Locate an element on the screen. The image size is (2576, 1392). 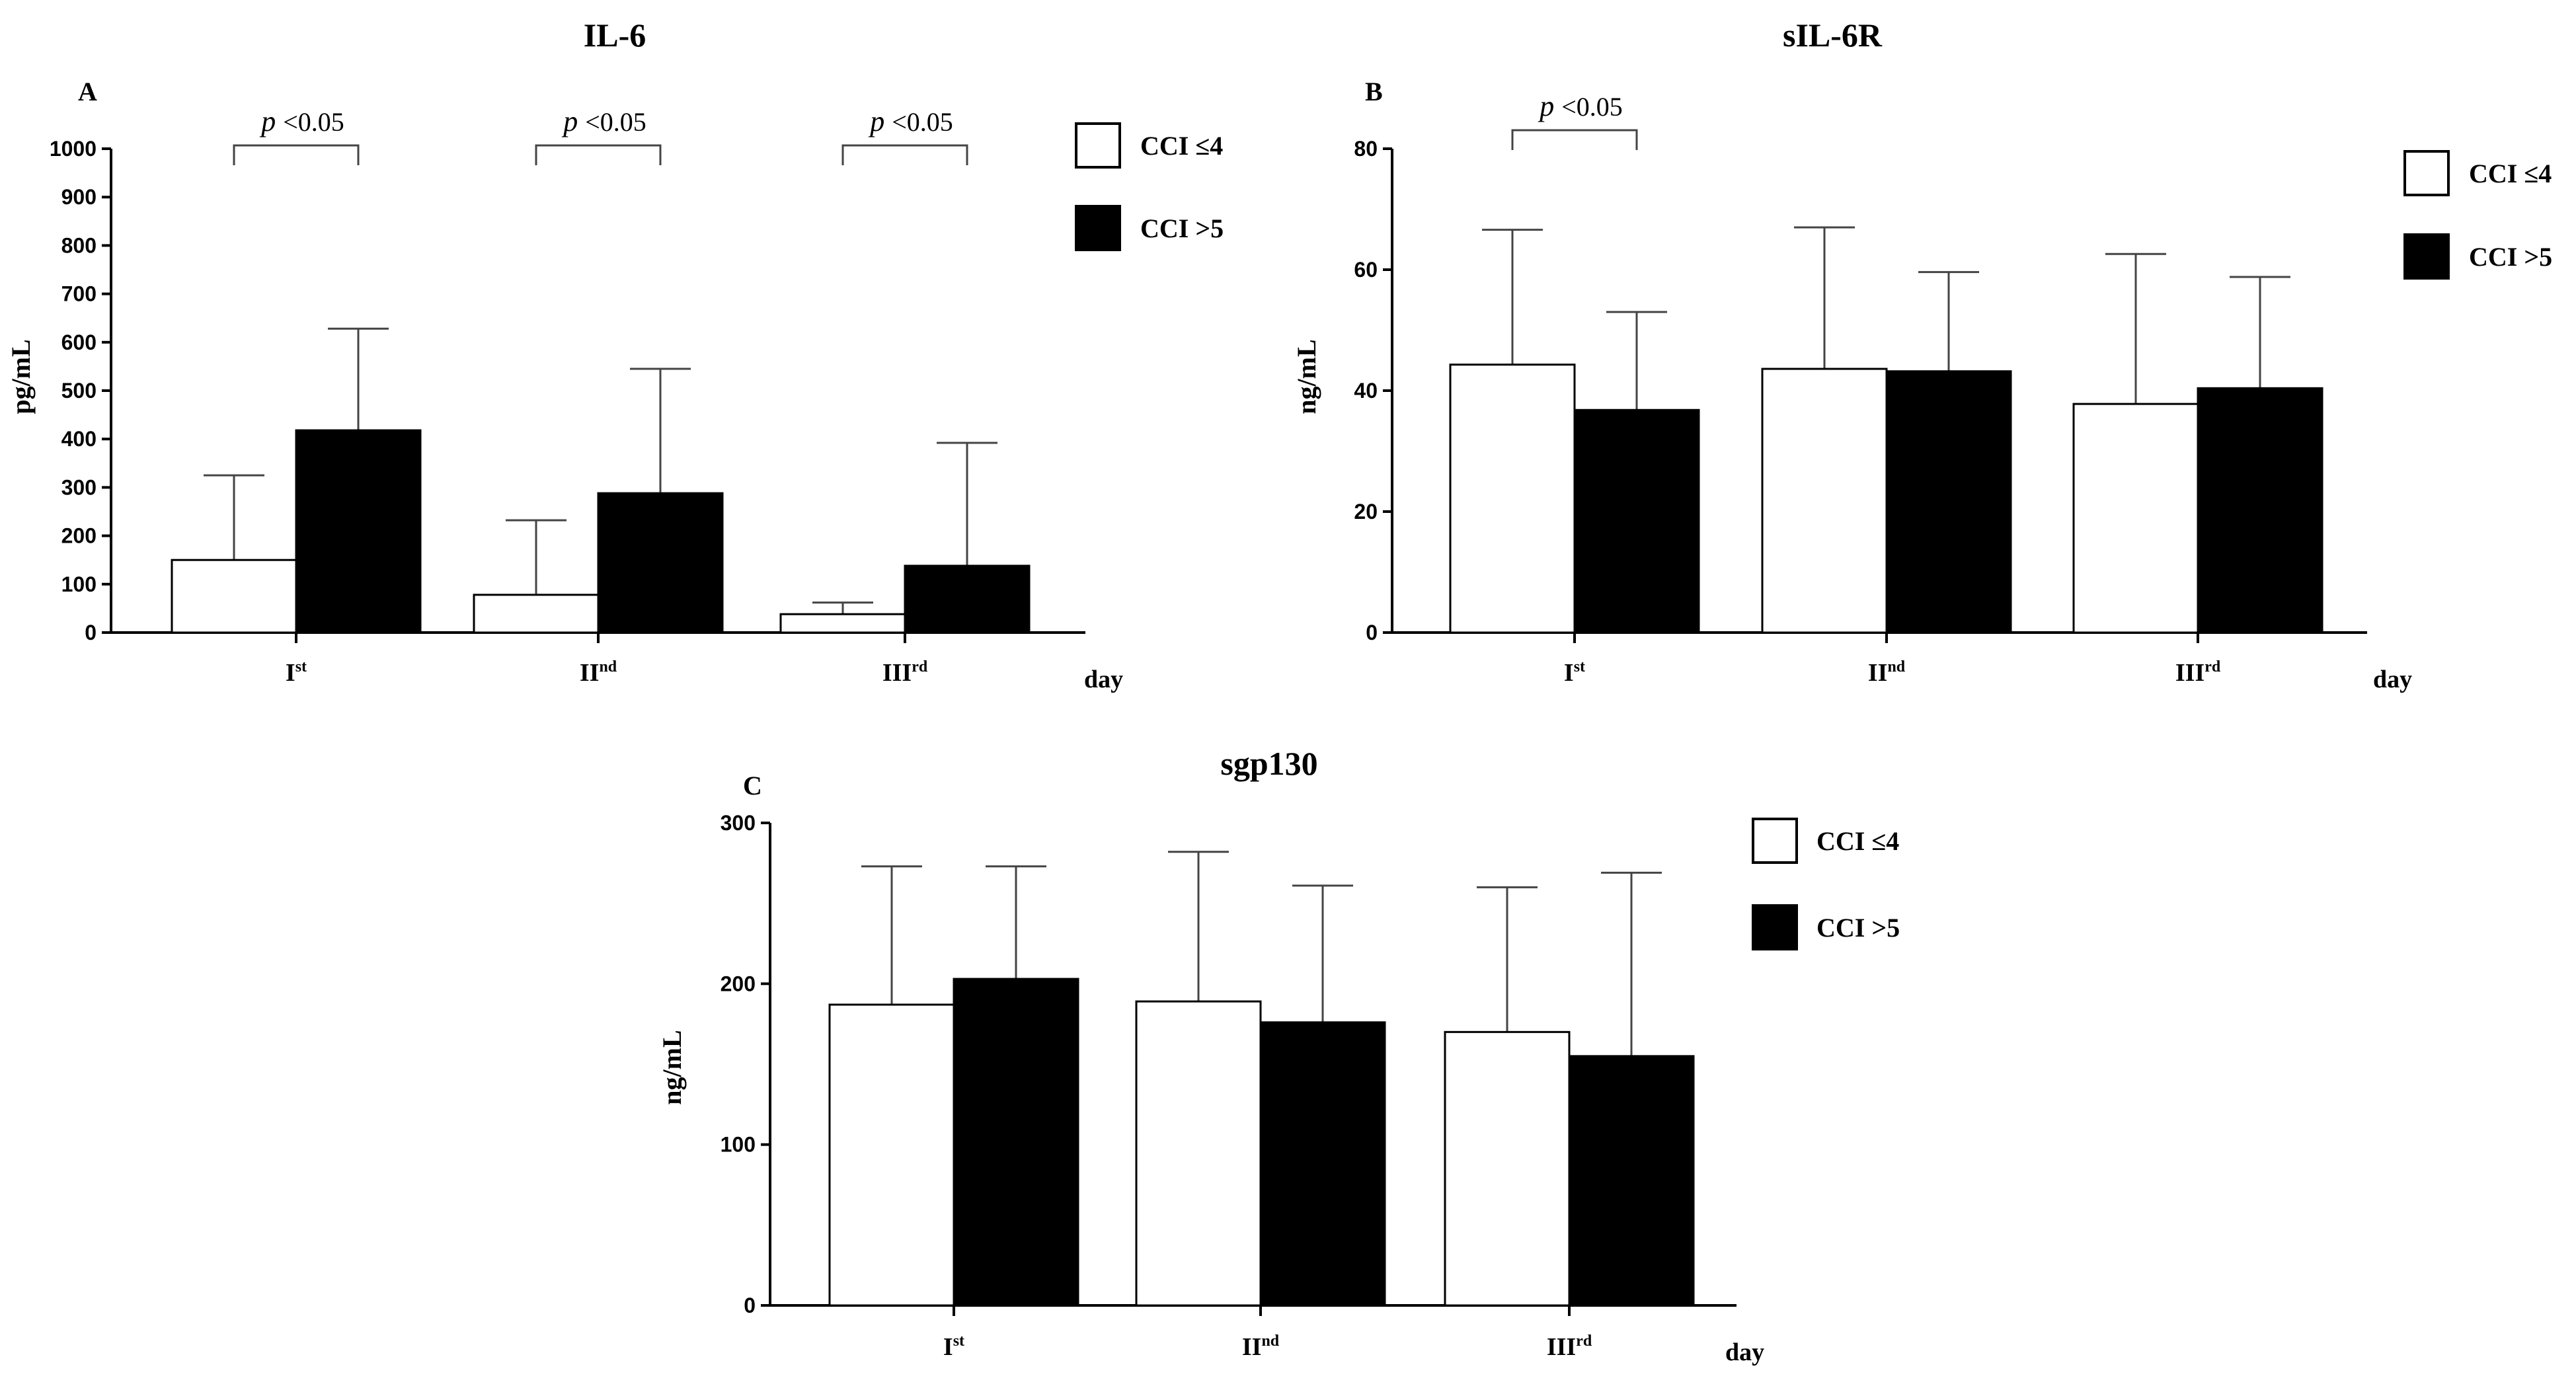
y-tick-label: 700 is located at coordinates (79, 294).